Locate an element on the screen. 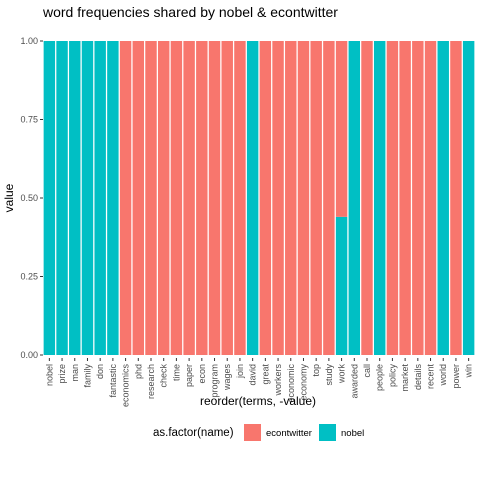 The height and width of the screenshot is (480, 480). bar-nobel-awarded is located at coordinates (354, 198).